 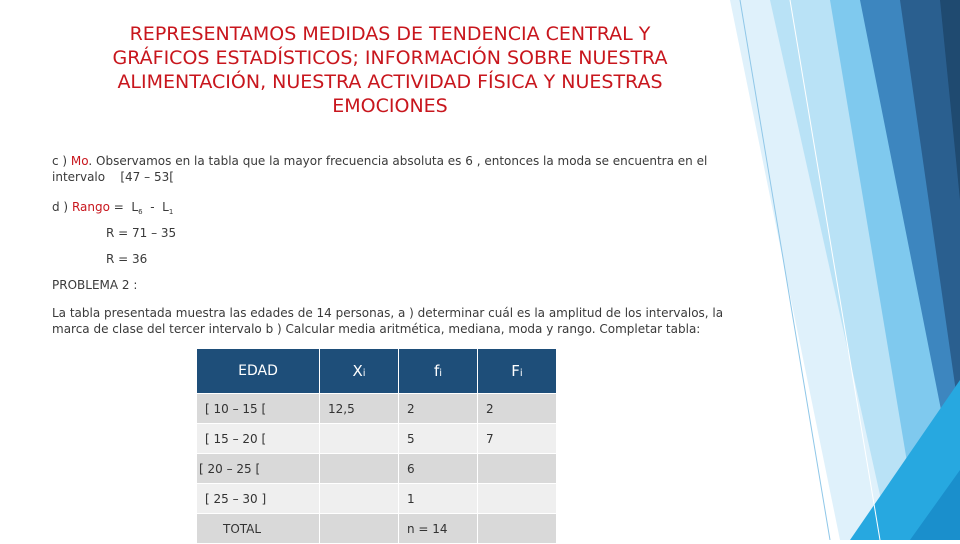 I want to click on cell-Fi: 2, so click(x=517, y=408).